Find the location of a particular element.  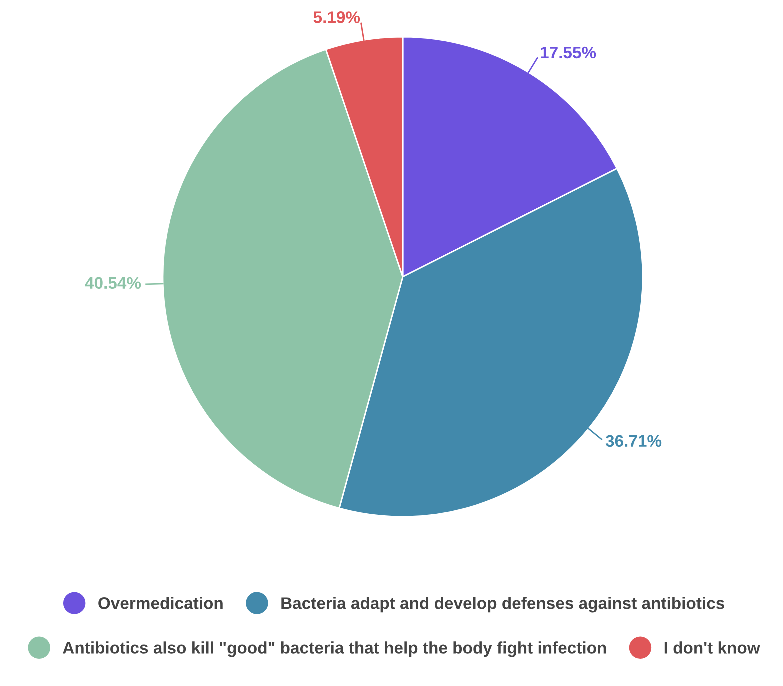

data-label: 5.19% is located at coordinates (337, 18).